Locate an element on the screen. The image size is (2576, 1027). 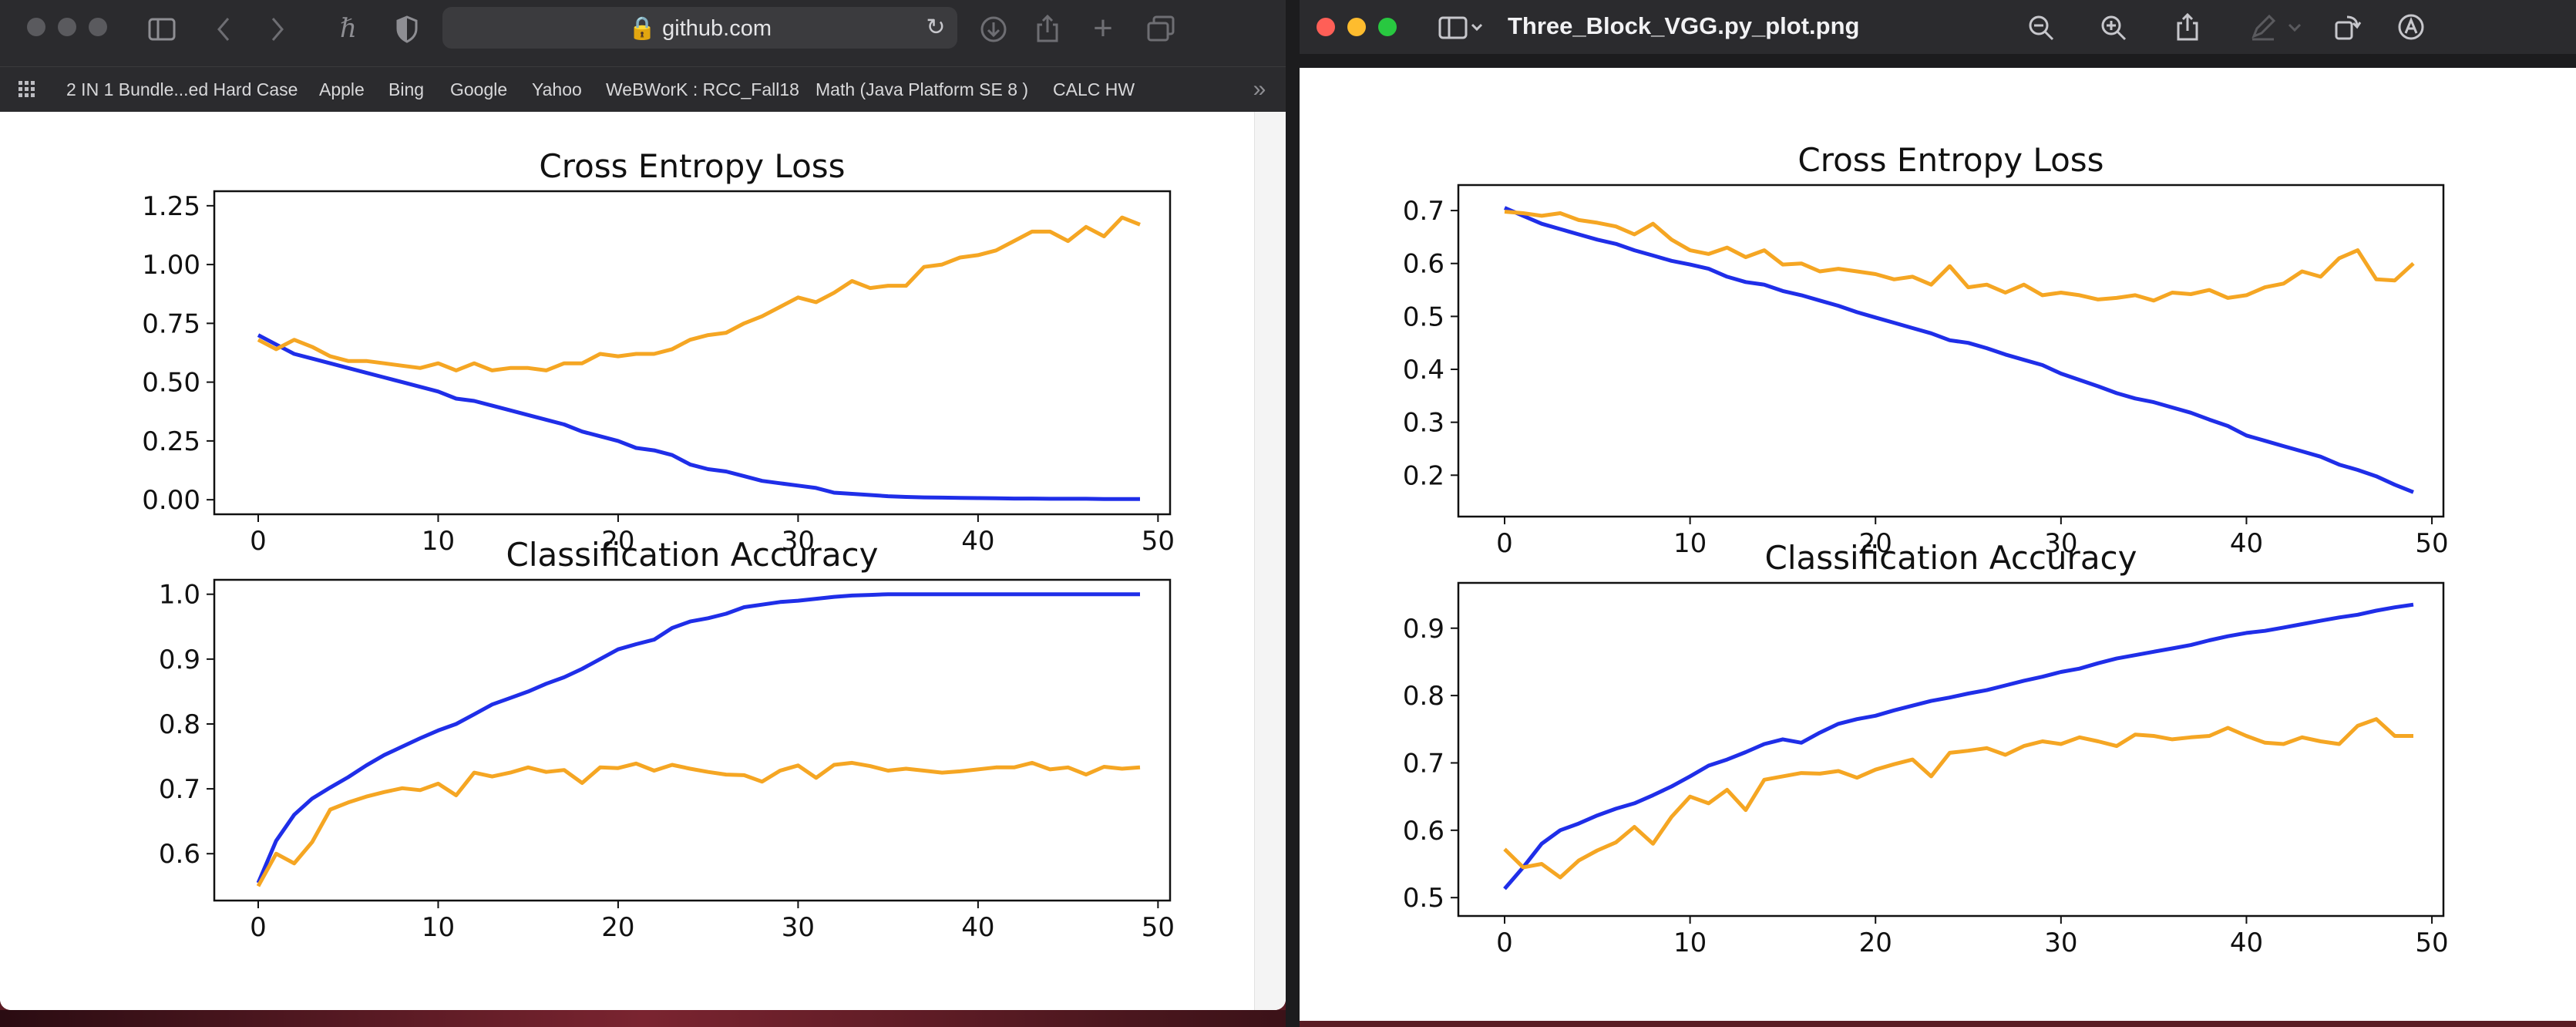
y-tick-label: 1.0 is located at coordinates (179, 595).